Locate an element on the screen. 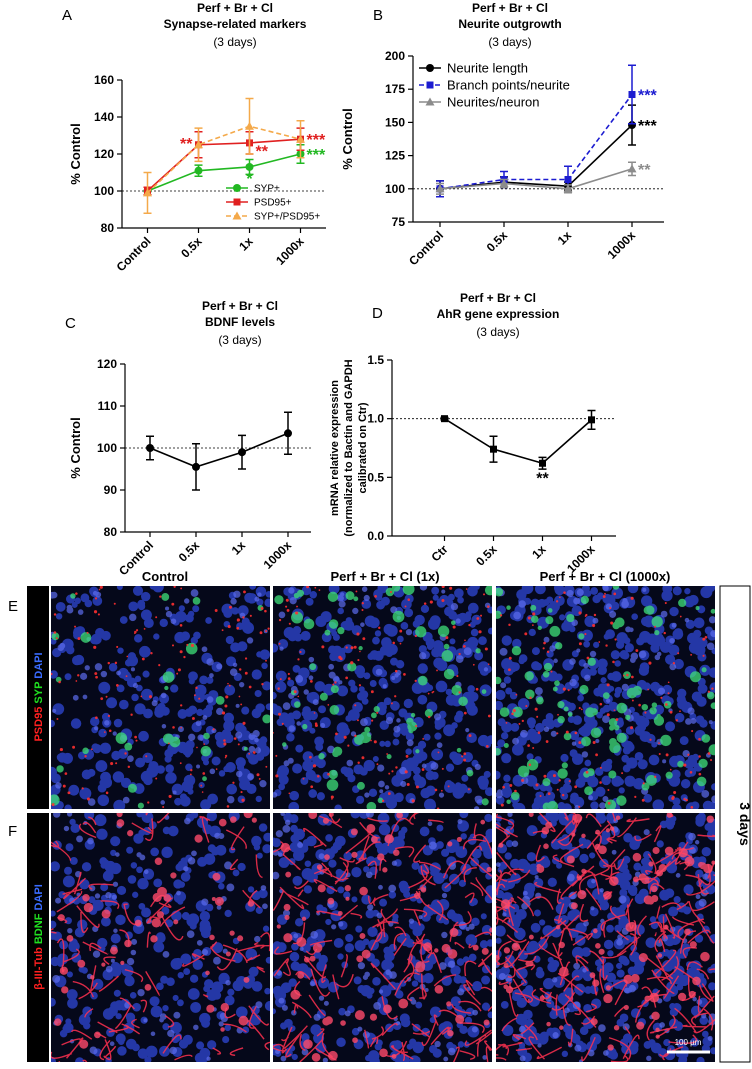 This screenshot has height=1069, width=752. y-axis-label: mRNA relative expression is located at coordinates (335, 448).